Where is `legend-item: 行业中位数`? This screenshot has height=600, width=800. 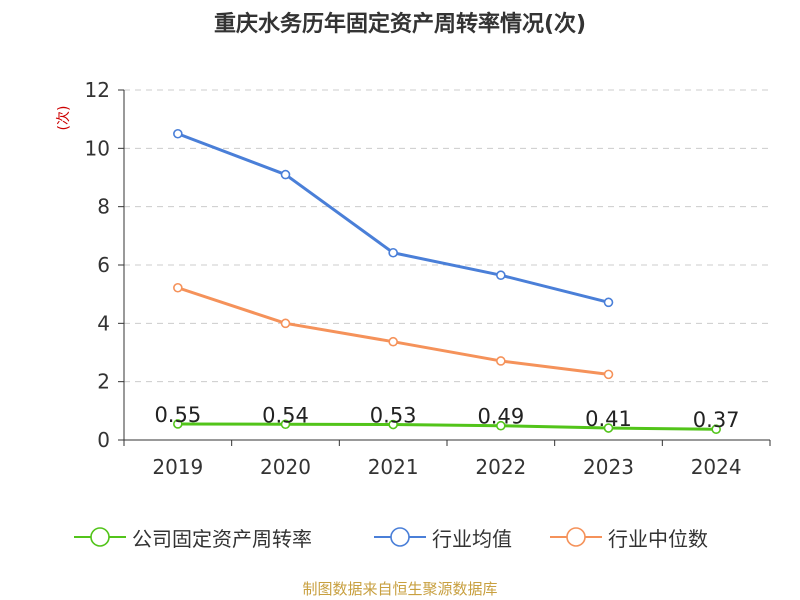
legend-item: 行业中位数 is located at coordinates (628, 537).